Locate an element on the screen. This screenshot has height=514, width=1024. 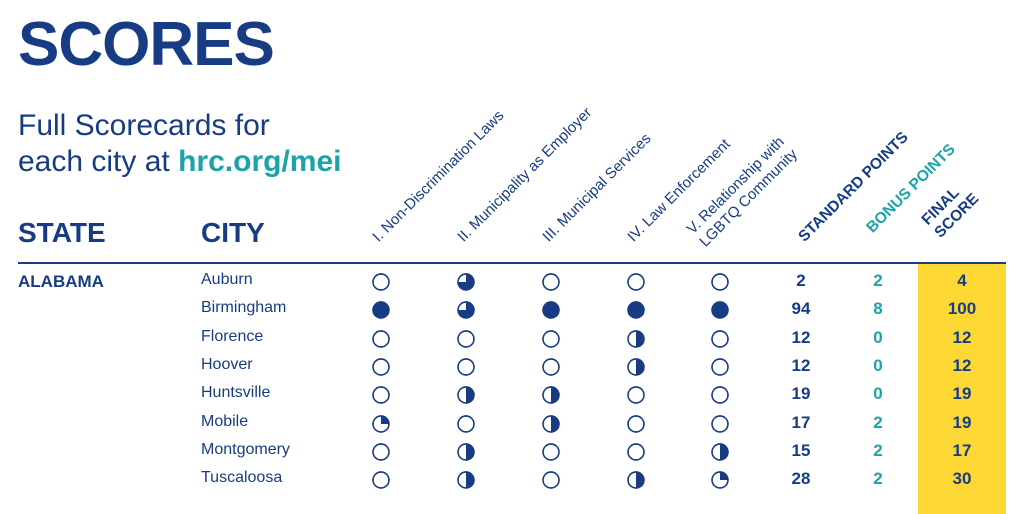
subtitle-line-2: each city at hrc.org/mei is located at coordinates (179, 162).